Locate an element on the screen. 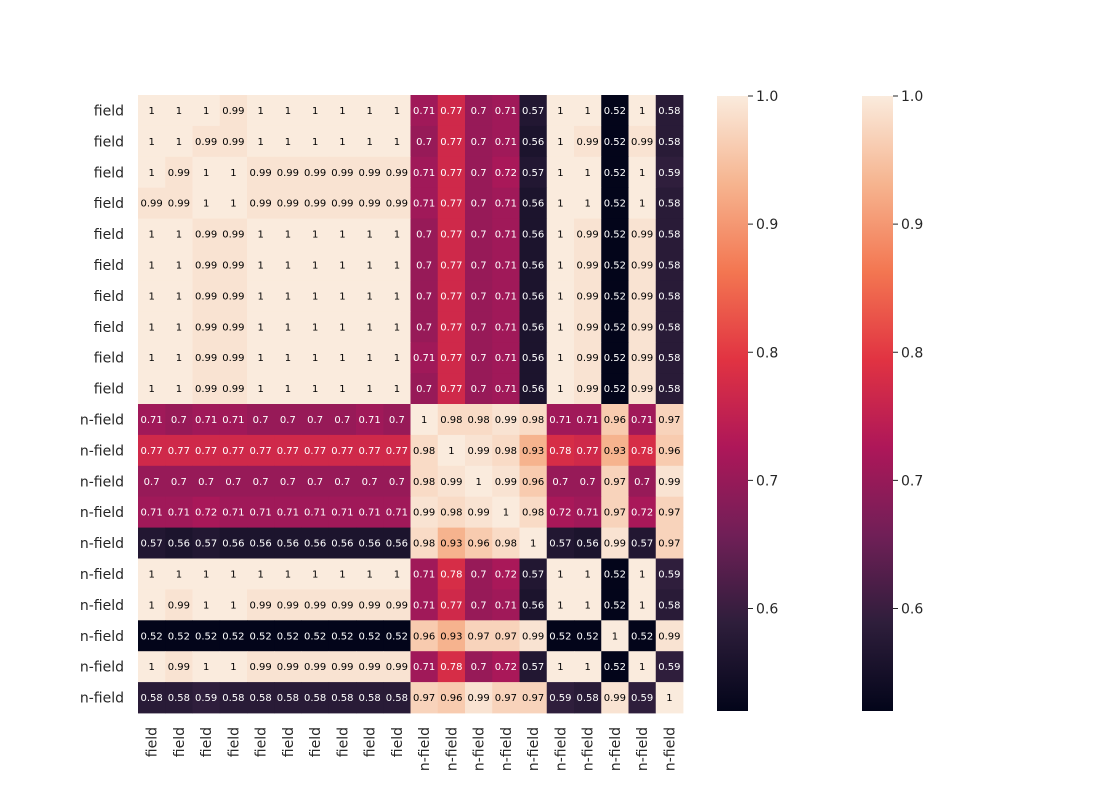  colorbar-tick-label: 0.6 is located at coordinates (912, 610).